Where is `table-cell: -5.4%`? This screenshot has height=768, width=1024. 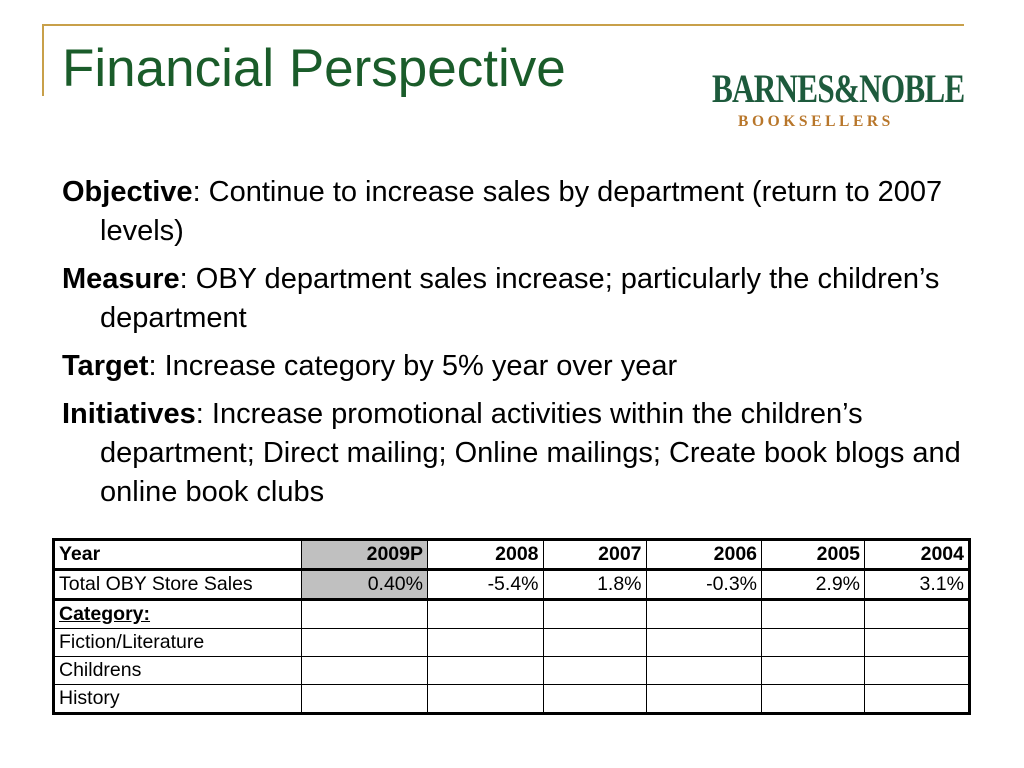
table-cell: -5.4% is located at coordinates (485, 585).